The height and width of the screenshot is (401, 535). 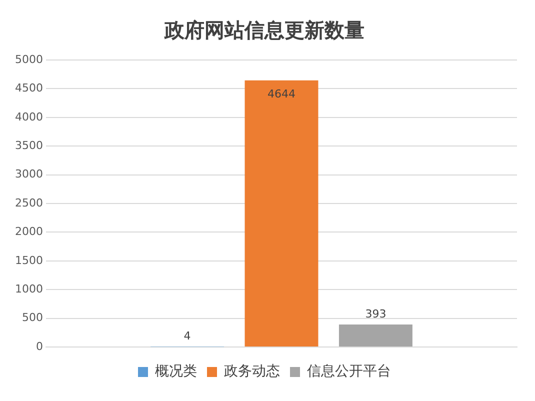 What do you see at coordinates (28, 88) in the screenshot?
I see `y-tick-label: 4500` at bounding box center [28, 88].